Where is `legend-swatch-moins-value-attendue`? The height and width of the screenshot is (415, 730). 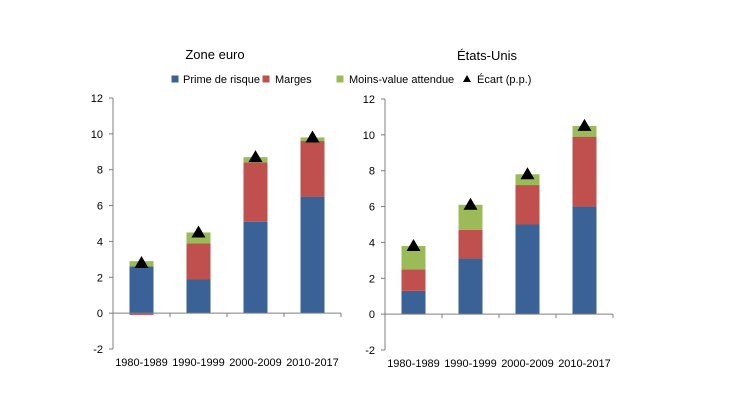 legend-swatch-moins-value-attendue is located at coordinates (340, 79).